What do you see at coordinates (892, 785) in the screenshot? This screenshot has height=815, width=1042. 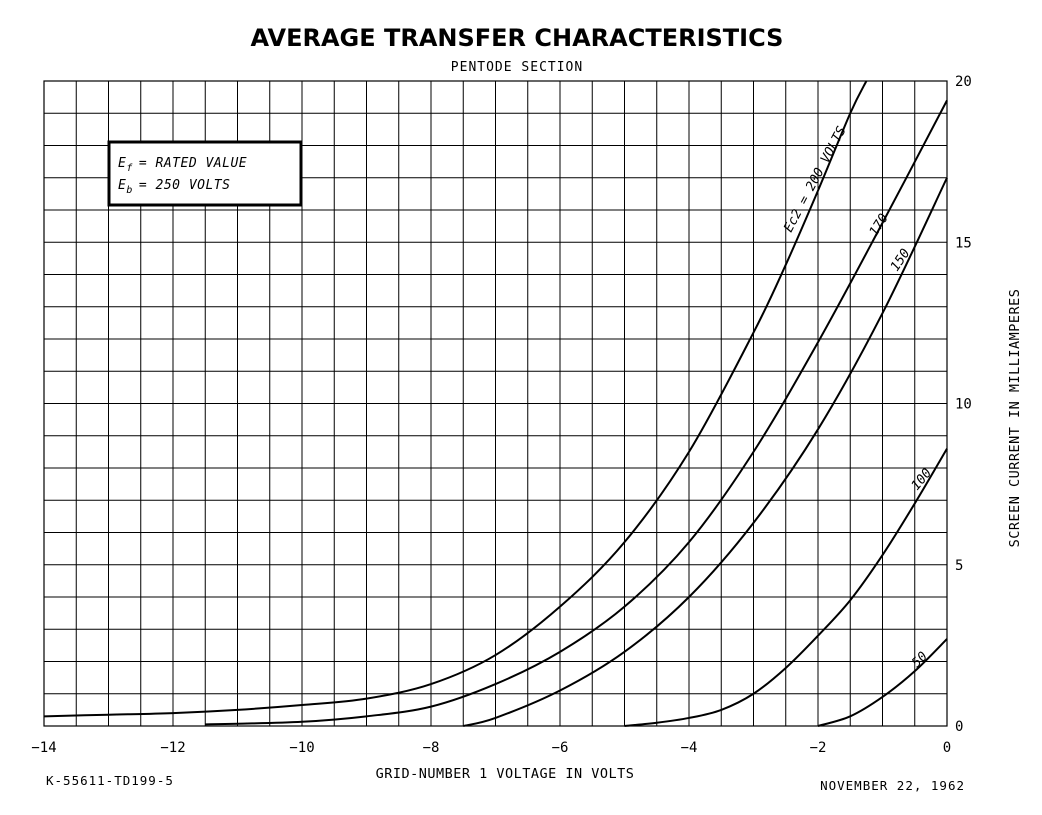 I see `chart-date: NOVEMBER 22, 1962` at bounding box center [892, 785].